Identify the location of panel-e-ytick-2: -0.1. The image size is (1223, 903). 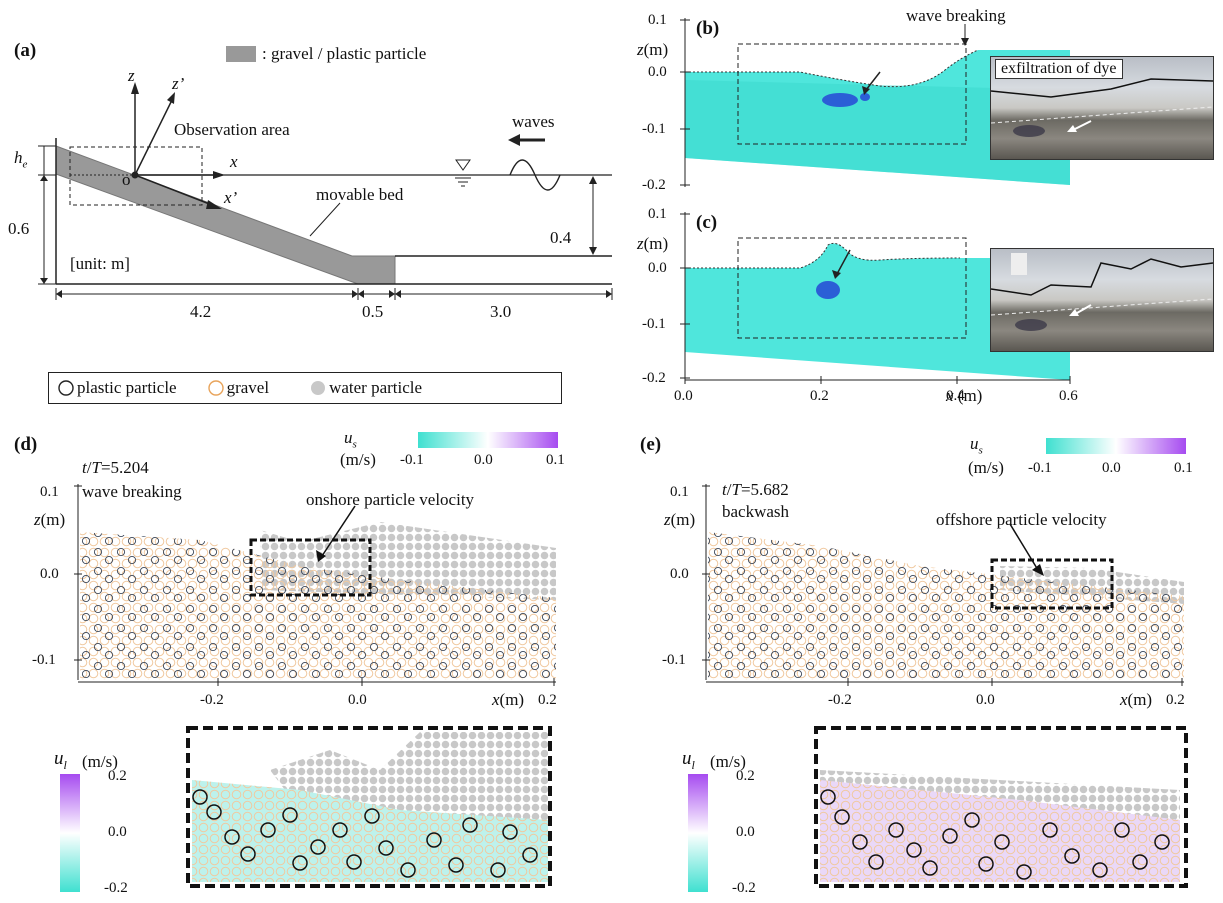
(674, 660).